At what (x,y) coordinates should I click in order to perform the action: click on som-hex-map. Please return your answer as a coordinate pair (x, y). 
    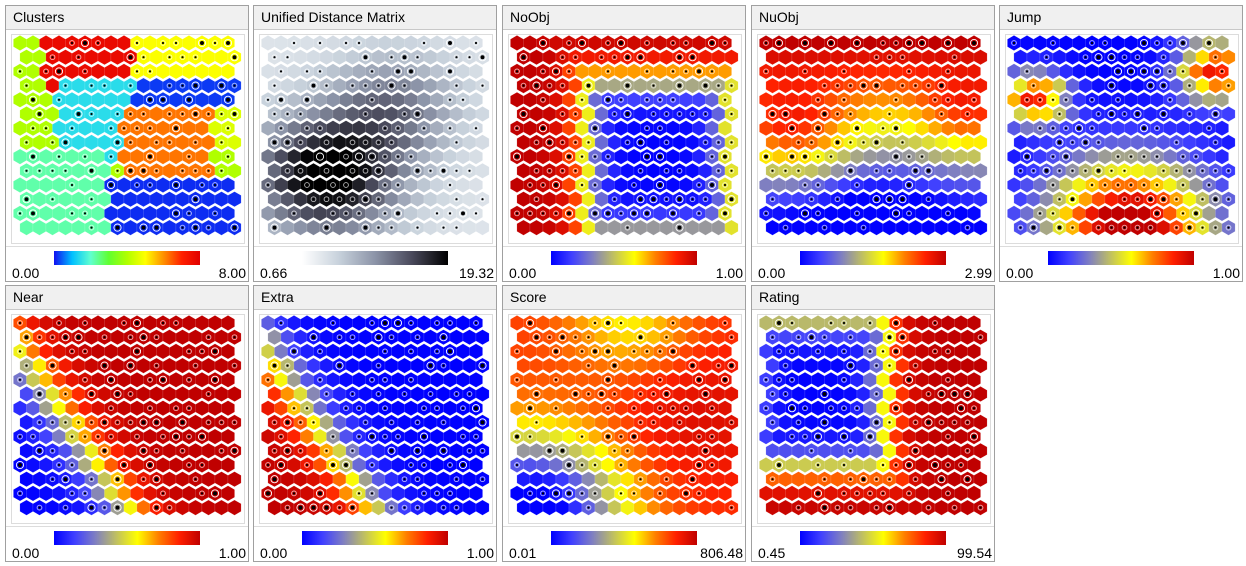
    Looking at the image, I should click on (376, 139).